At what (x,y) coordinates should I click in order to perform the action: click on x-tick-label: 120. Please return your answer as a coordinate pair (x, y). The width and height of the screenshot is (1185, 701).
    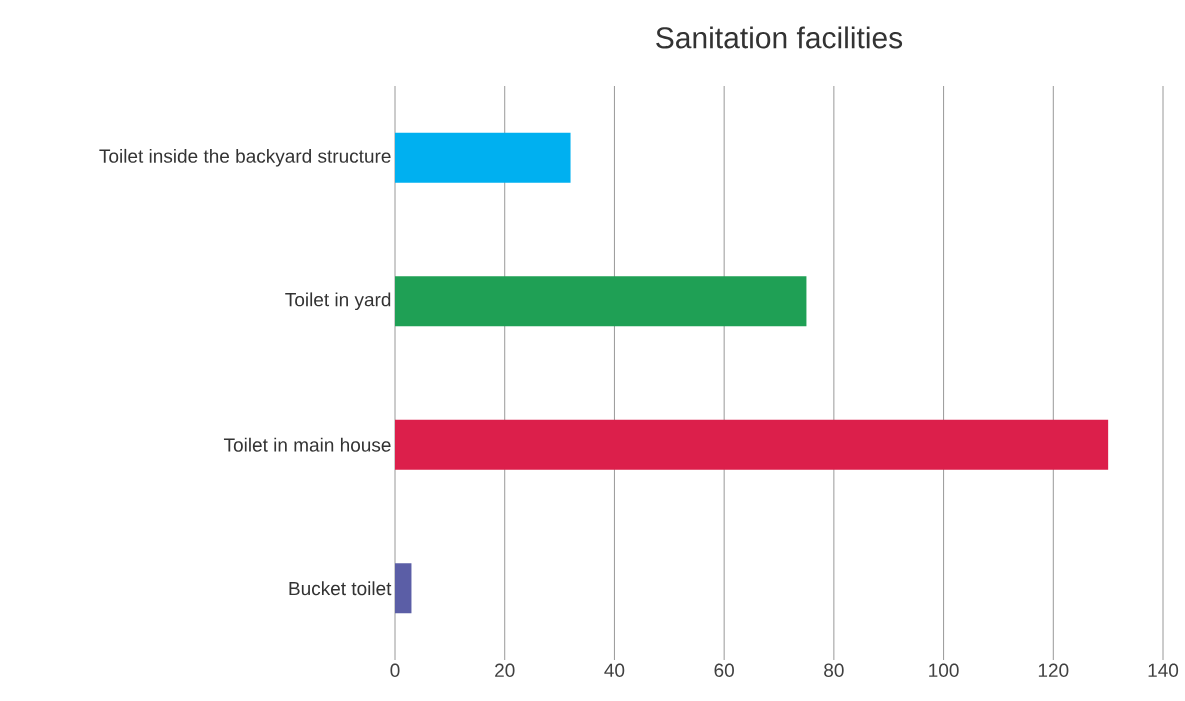
    Looking at the image, I should click on (1053, 670).